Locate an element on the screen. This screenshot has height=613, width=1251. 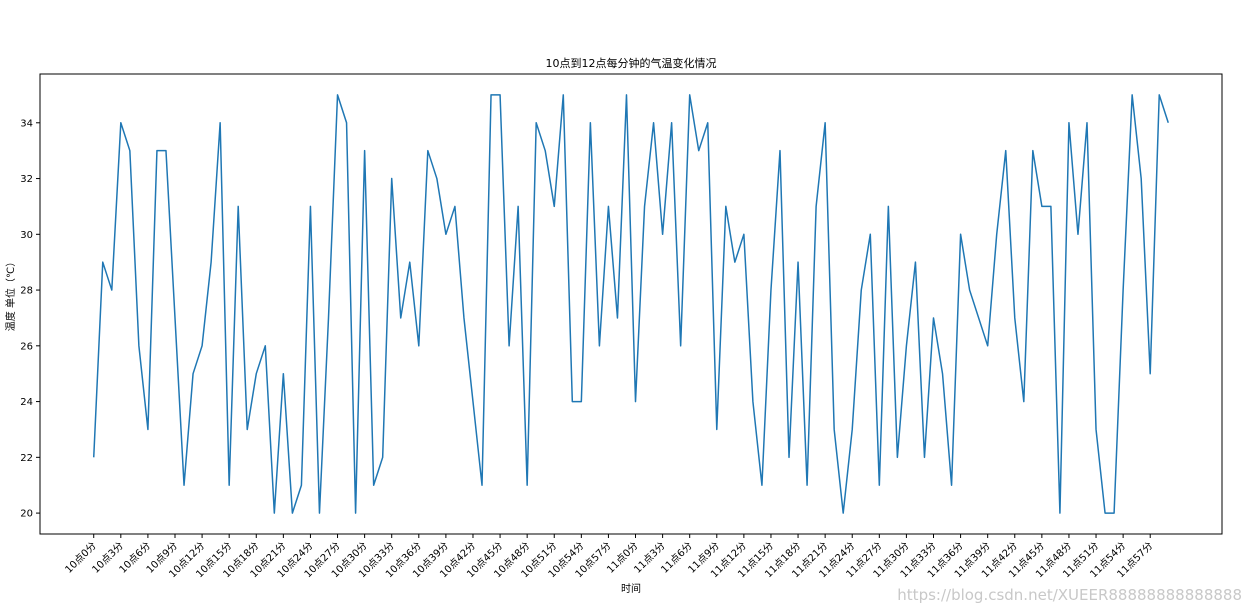
y-tick-label: 22 is located at coordinates (26, 458).